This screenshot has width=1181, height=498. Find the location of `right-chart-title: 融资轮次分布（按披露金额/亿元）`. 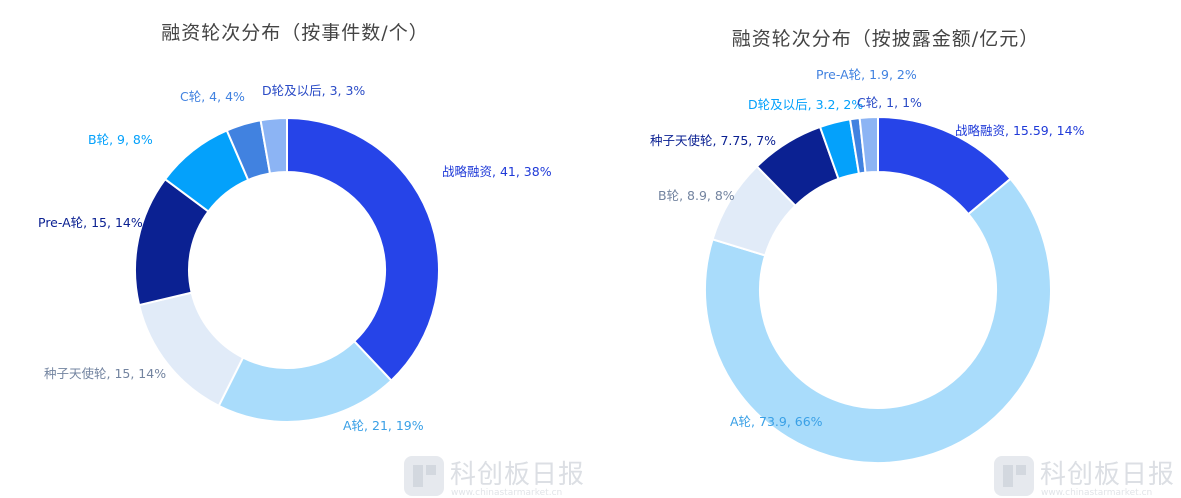

right-chart-title: 融资轮次分布（按披露金额/亿元） is located at coordinates (885, 39).